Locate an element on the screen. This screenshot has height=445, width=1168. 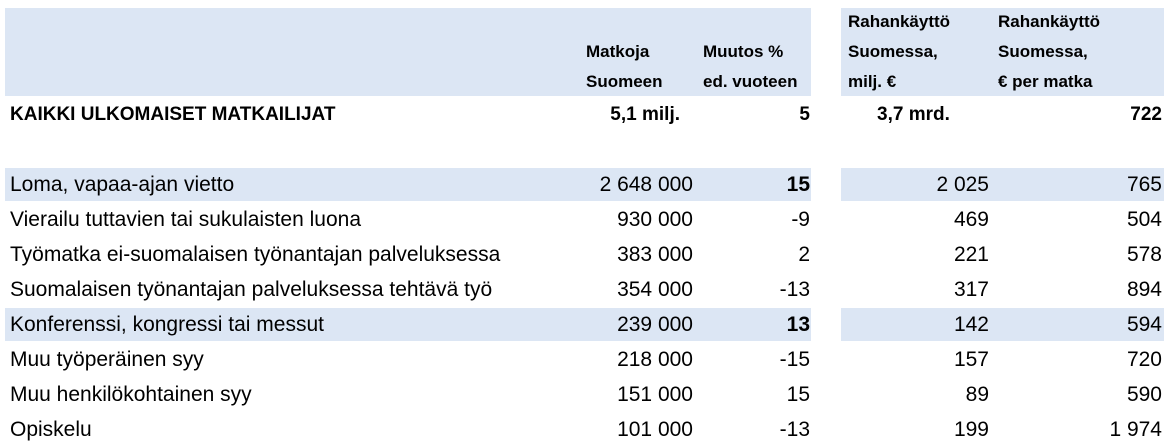
header-spend-per-trip: Rahankäyttö Suomessa, € per matka is located at coordinates (1049, 51).